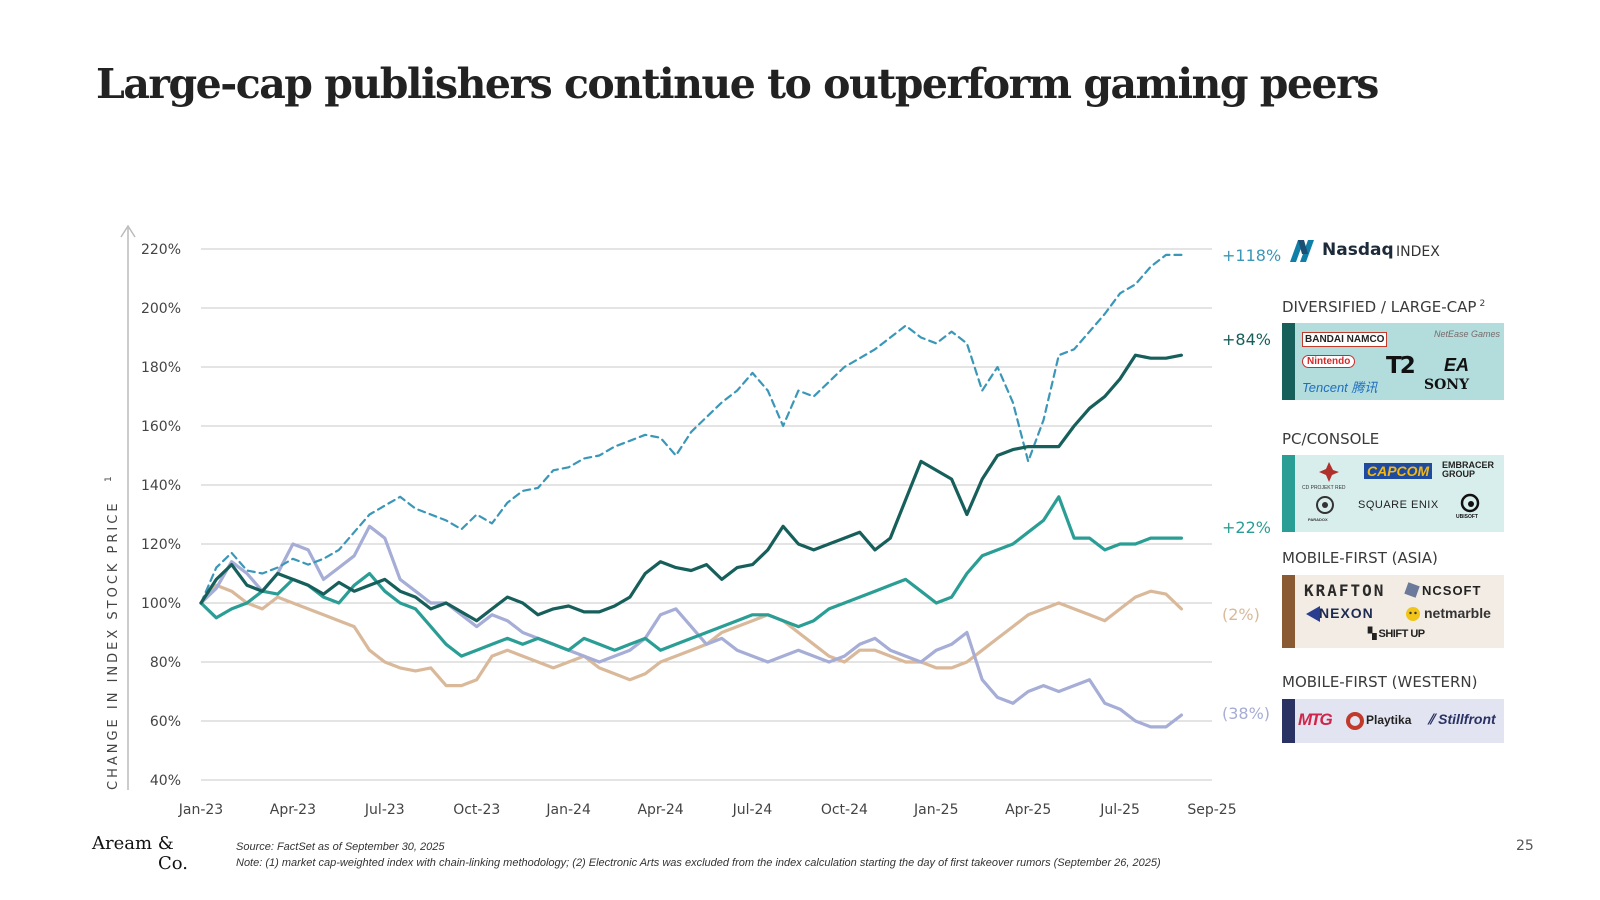  What do you see at coordinates (161, 427) in the screenshot?
I see `y-tick-label: 160%` at bounding box center [161, 427].